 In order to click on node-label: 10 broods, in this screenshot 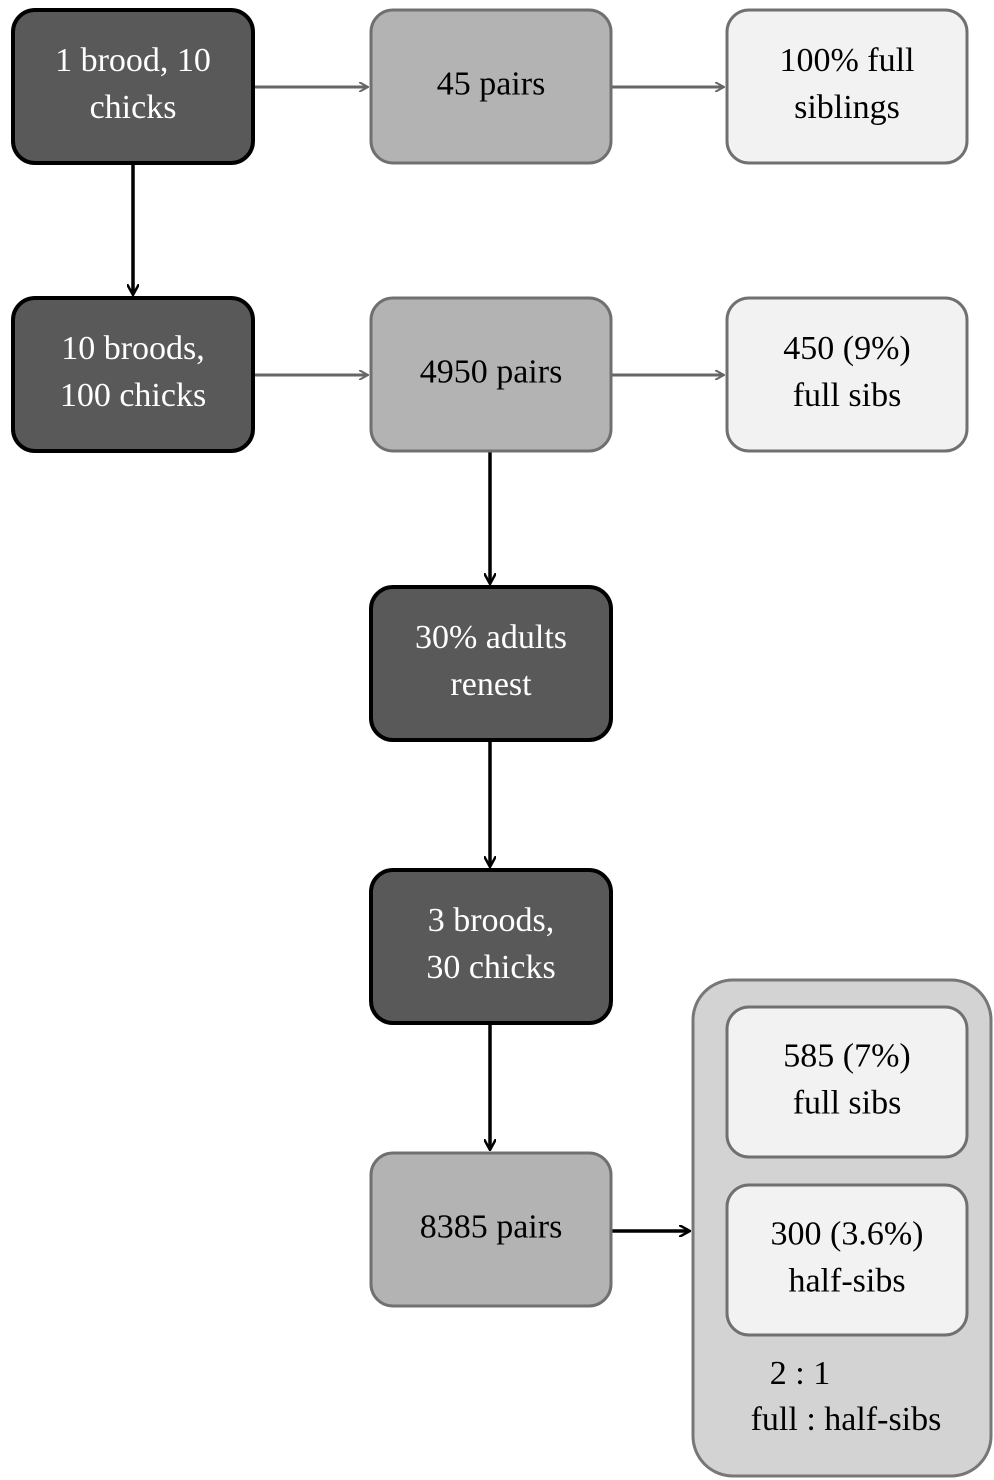, I will do `click(133, 348)`.